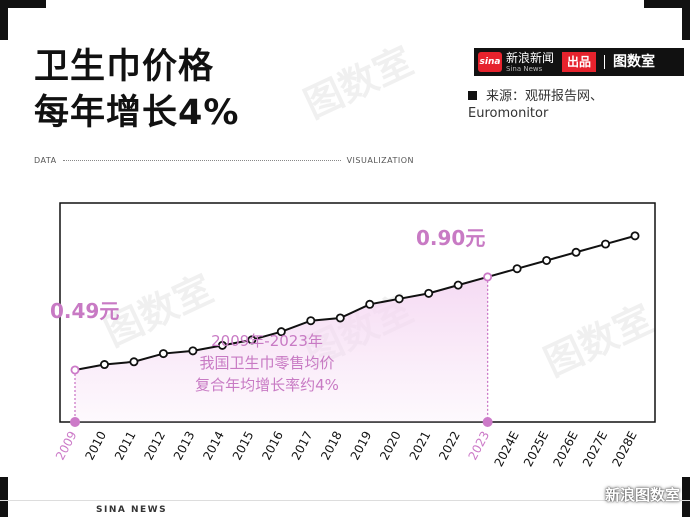 The height and width of the screenshot is (517, 690). I want to click on x-tick-label: 2015, so click(243, 446).